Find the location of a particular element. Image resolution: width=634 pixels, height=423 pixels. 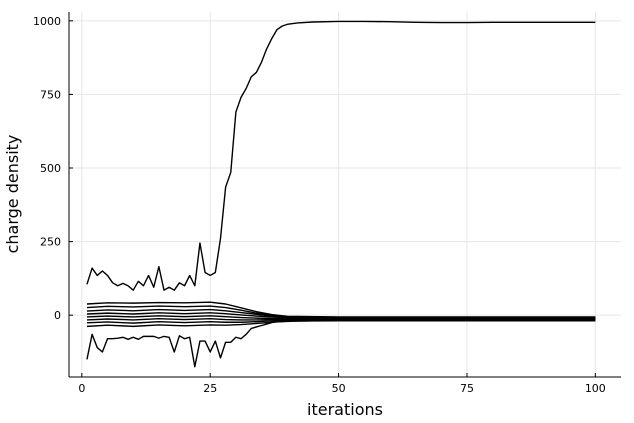

x-tick-label: 100 is located at coordinates (595, 388).